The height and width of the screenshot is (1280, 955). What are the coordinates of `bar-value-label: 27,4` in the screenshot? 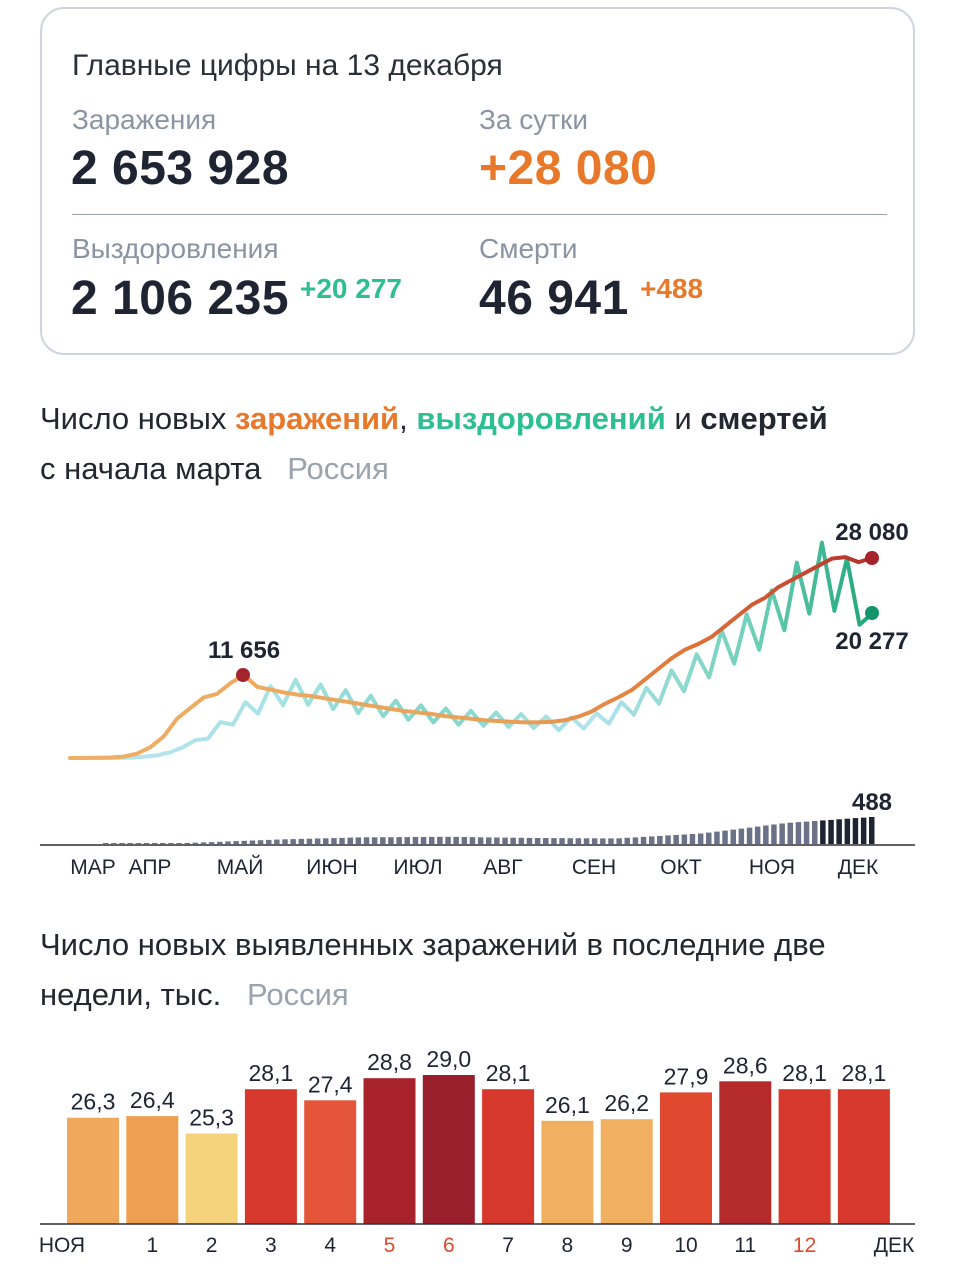 It's located at (330, 1084).